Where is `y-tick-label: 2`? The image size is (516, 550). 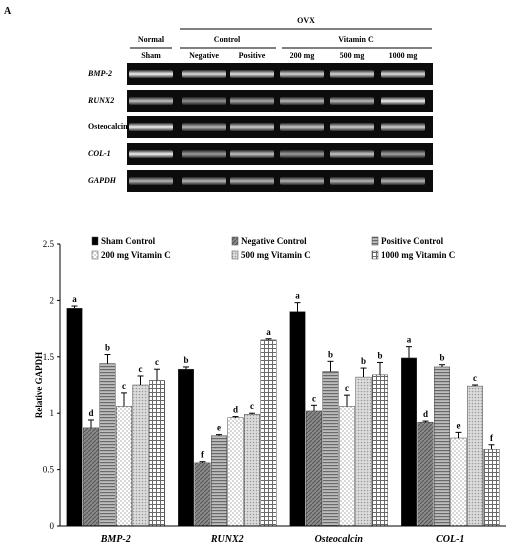 y-tick-label: 2 is located at coordinates (52, 300).